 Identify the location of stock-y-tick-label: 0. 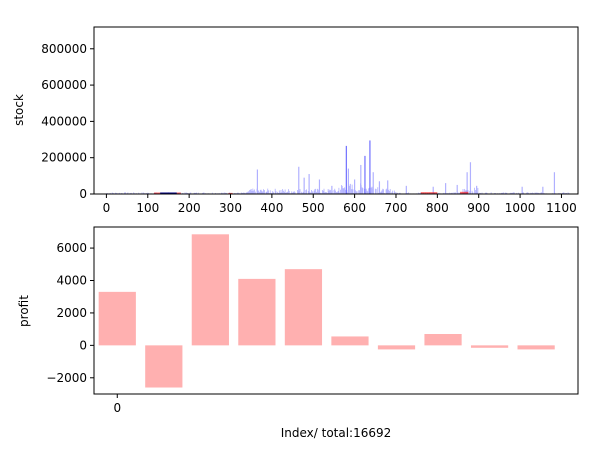
(83, 194).